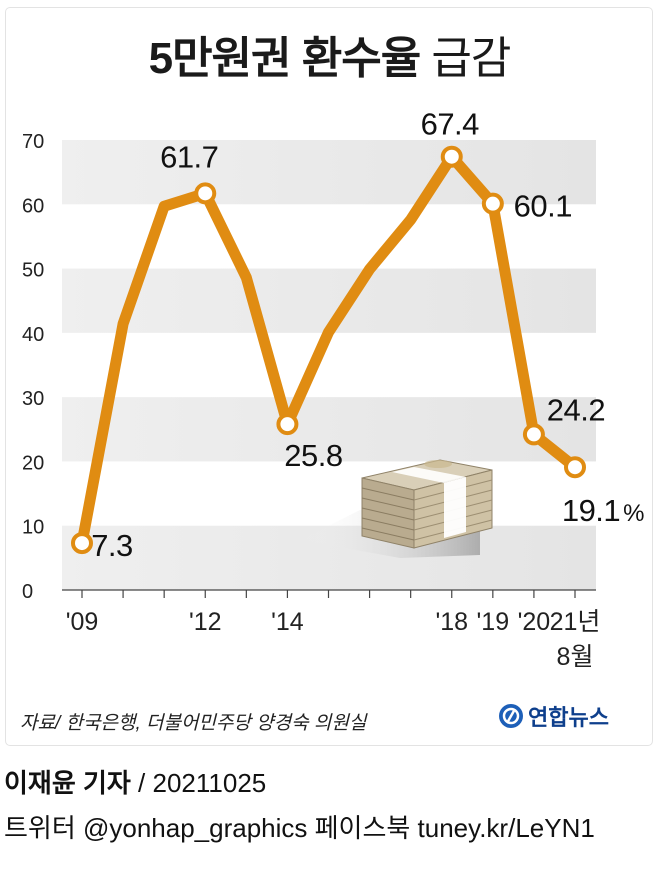 This screenshot has width=659, height=875. I want to click on x-tick-label: '20, so click(534, 622).